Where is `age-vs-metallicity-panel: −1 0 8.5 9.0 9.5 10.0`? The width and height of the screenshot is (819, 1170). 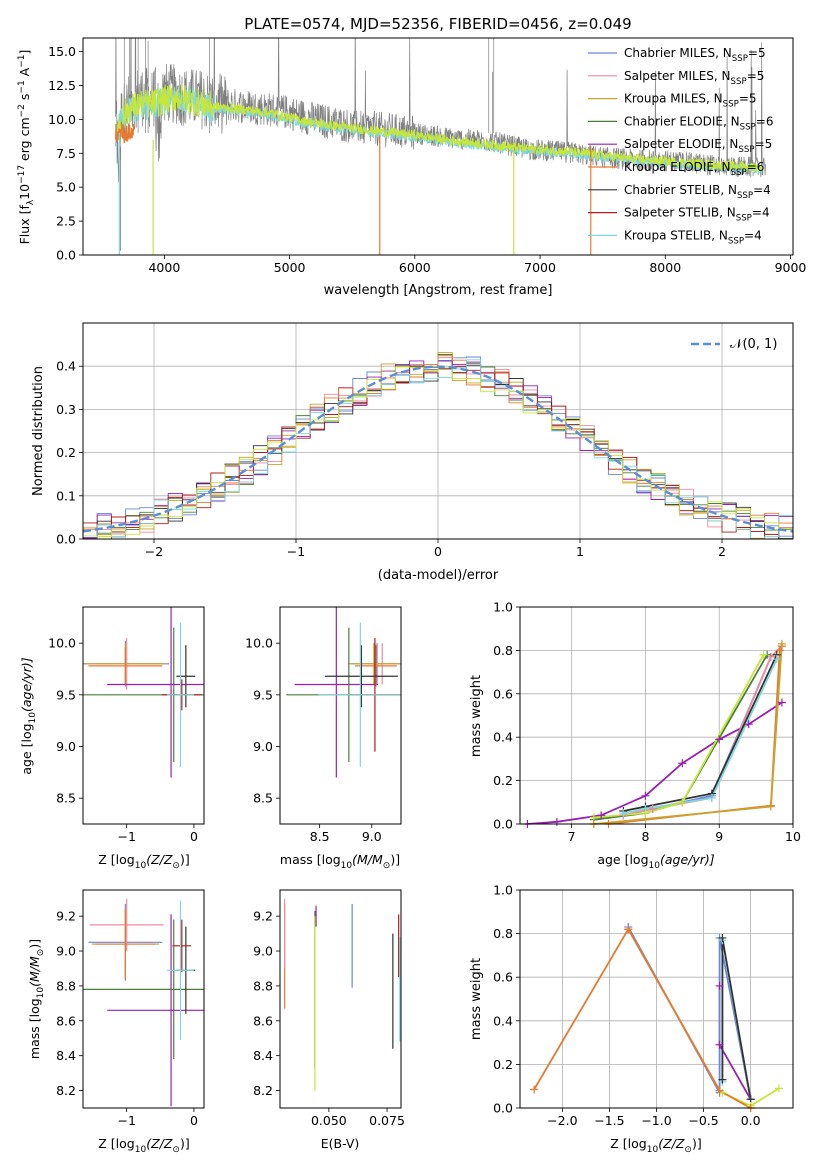
age-vs-metallicity-panel: −1 0 8.5 9.0 9.5 10.0 is located at coordinates (126, 725).